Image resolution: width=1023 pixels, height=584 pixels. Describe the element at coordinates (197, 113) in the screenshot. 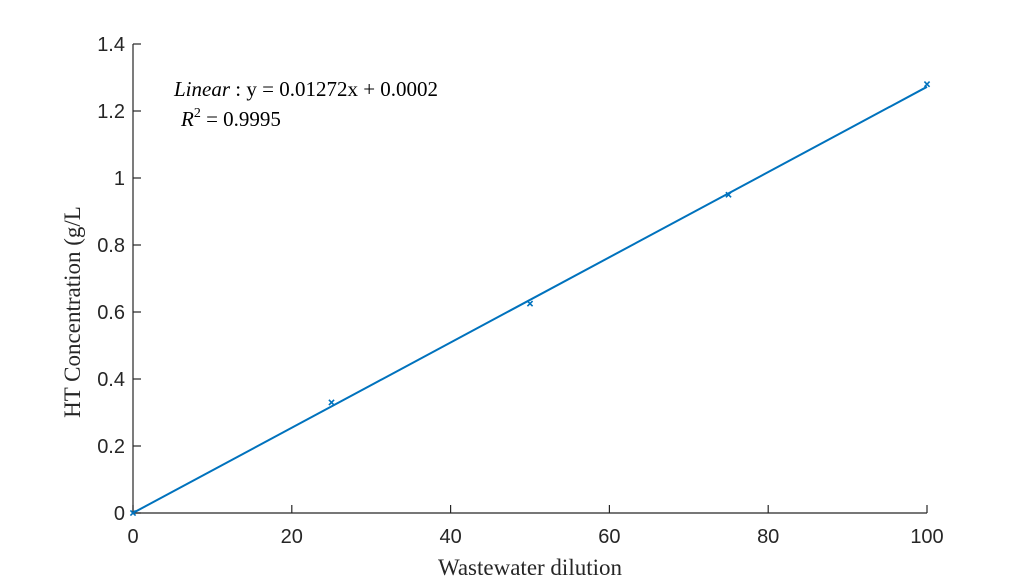

I see `r-squared-exponent: 2` at that location.